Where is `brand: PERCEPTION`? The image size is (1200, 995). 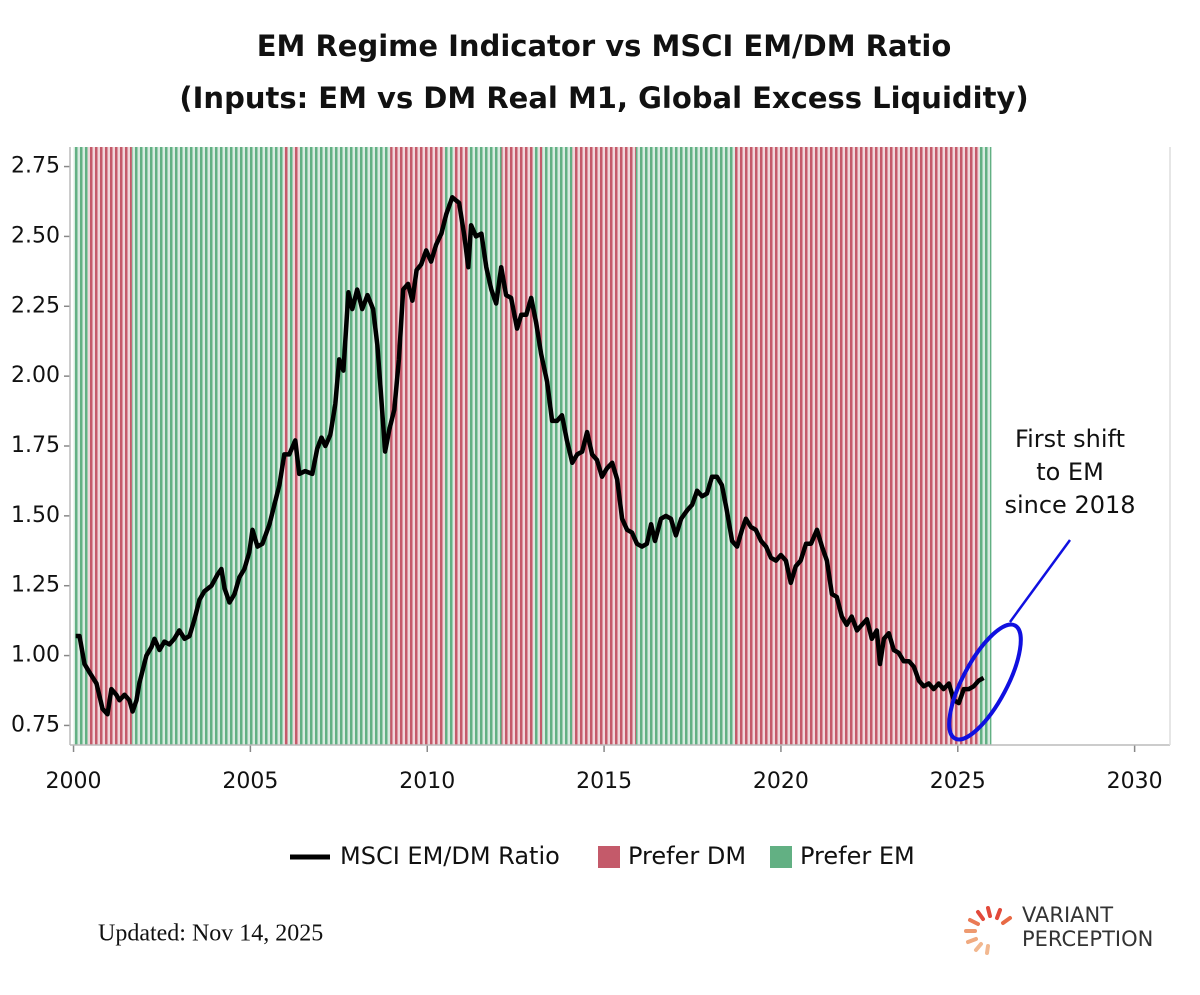 brand: PERCEPTION is located at coordinates (1087, 939).